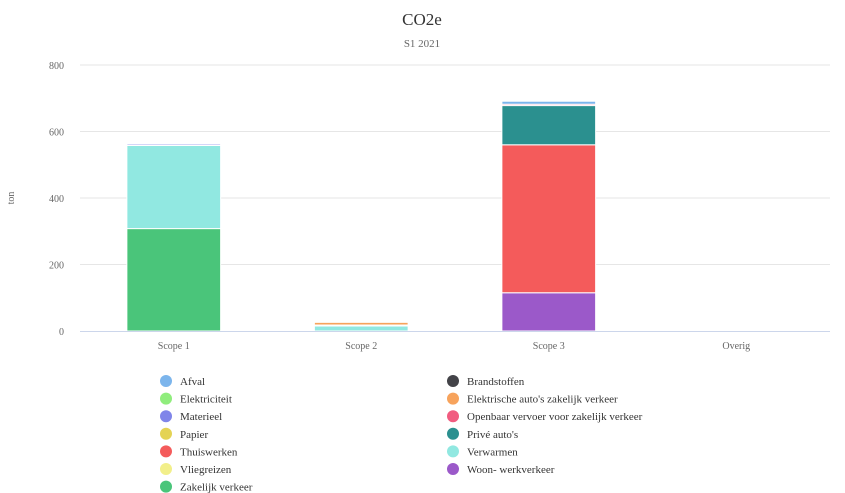 Image resolution: width=845 pixels, height=493 pixels. What do you see at coordinates (361, 346) in the screenshot?
I see `x-tick-label: Scope 2` at bounding box center [361, 346].